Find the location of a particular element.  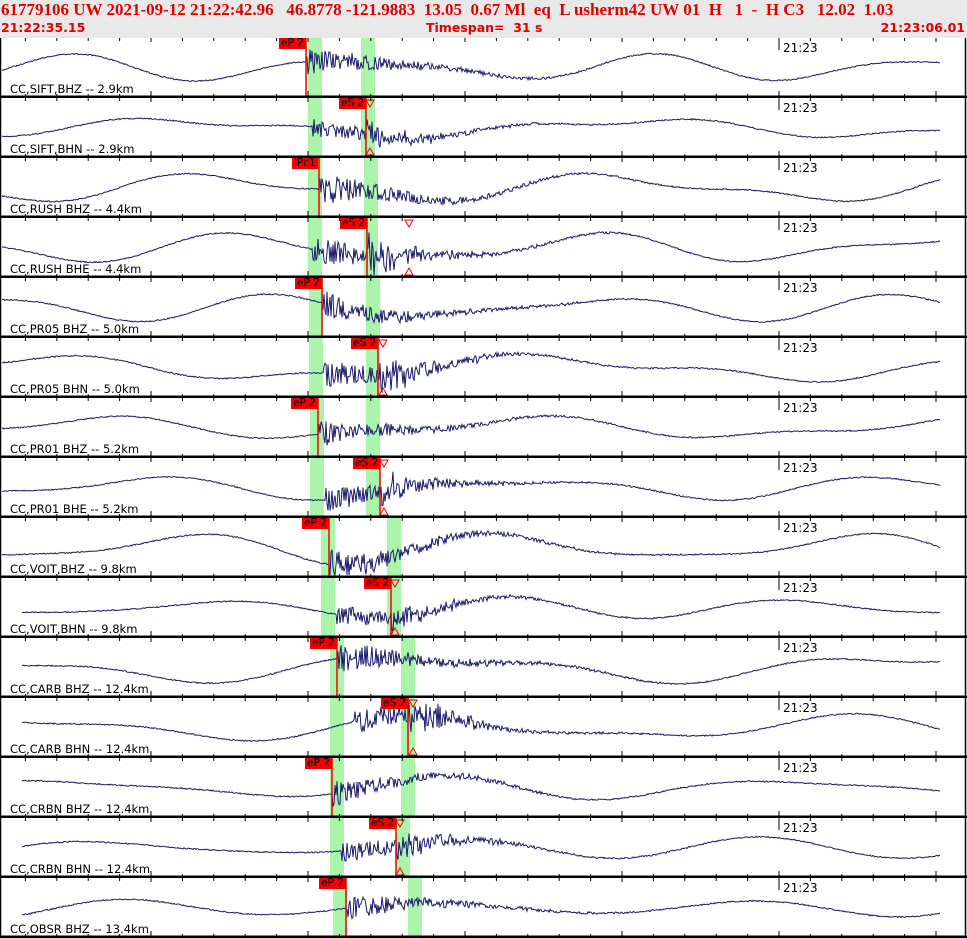

trace-panel: eP 2 21:23 CC,SIFT,BHZ -- 2.9km is located at coordinates (483, 68).